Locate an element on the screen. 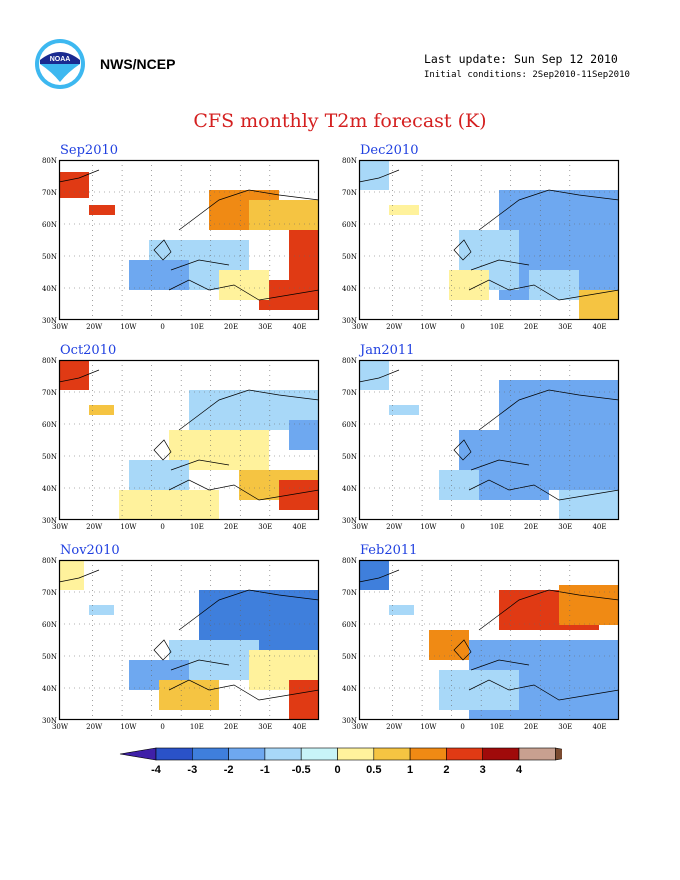  noaa-logo-icon: NOAA is located at coordinates (60, 64).